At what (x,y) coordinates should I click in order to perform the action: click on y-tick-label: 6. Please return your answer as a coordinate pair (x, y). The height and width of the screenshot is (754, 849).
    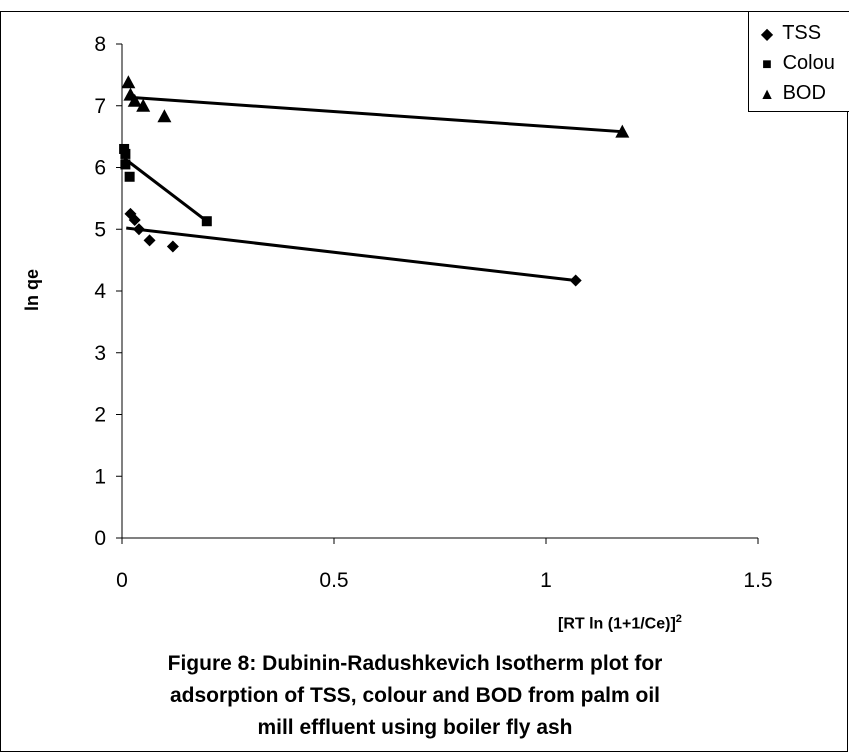
    Looking at the image, I should click on (100, 168).